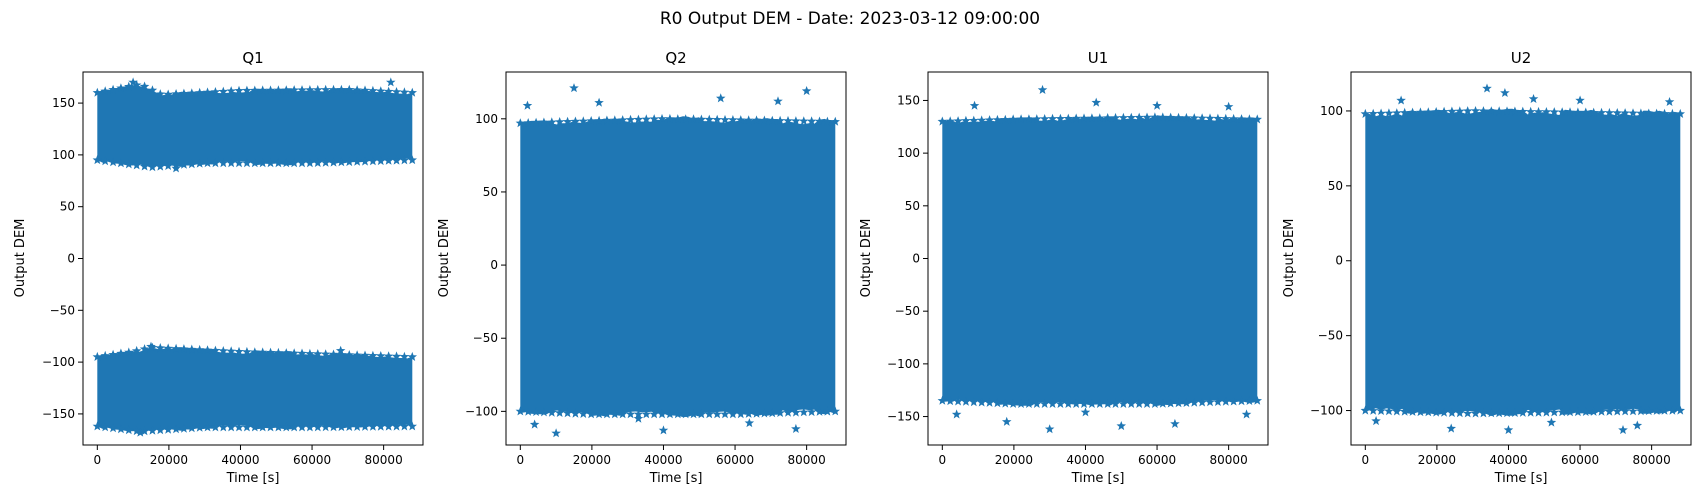 The width and height of the screenshot is (1700, 500). What do you see at coordinates (1521, 58) in the screenshot?
I see `panel-title: U2` at bounding box center [1521, 58].